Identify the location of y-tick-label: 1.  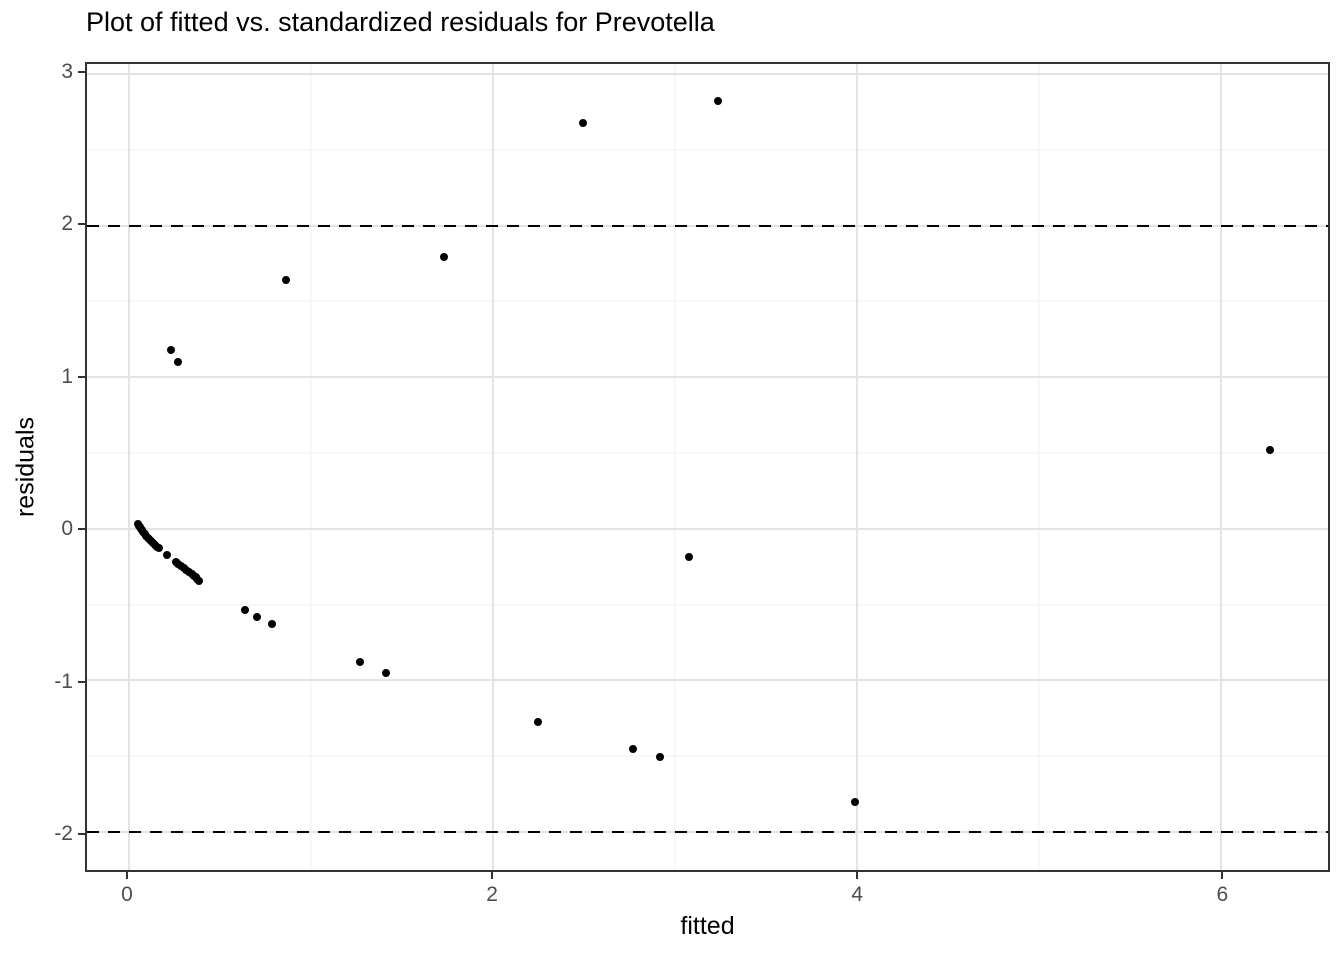
(67, 376).